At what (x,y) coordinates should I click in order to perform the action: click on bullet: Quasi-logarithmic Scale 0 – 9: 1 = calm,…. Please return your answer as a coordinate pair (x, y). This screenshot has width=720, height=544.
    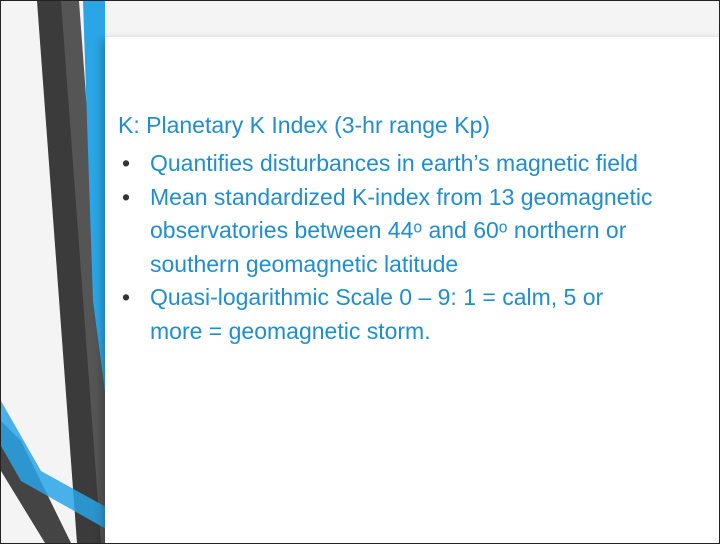
    Looking at the image, I should click on (389, 314).